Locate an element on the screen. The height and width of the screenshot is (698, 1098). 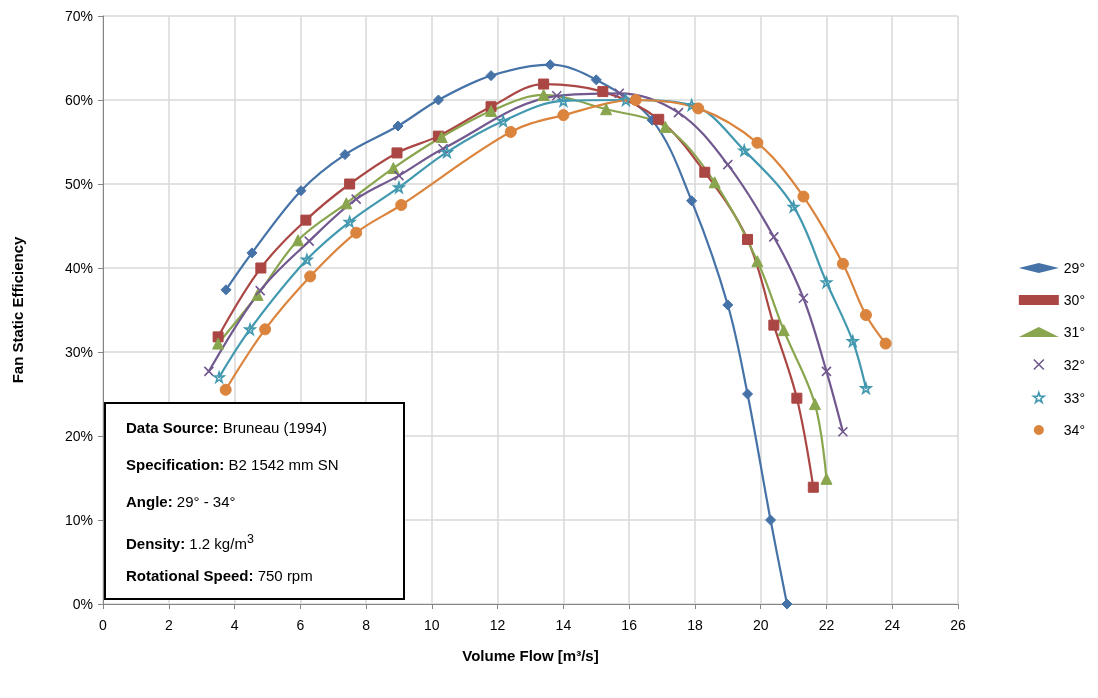
y-tick-label: 40% is located at coordinates (78, 268).